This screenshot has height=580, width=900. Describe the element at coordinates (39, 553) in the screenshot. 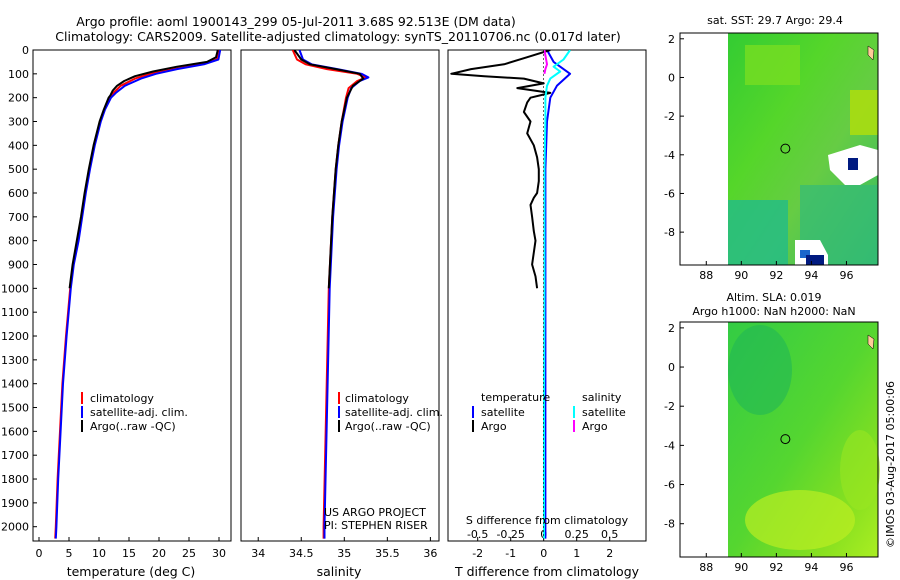

I see `temperature-tick-label: 0` at that location.